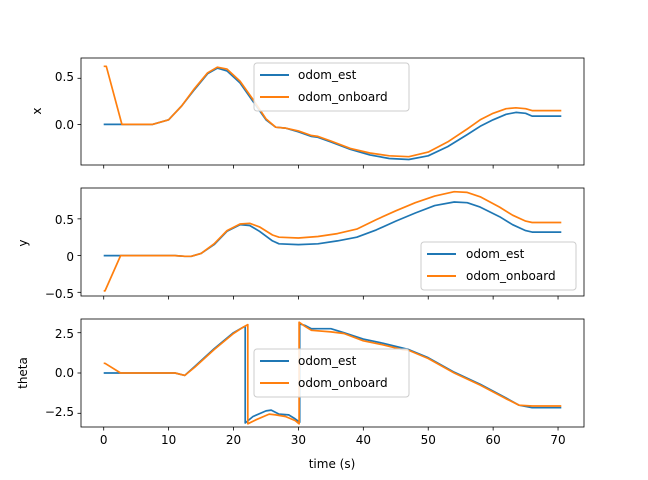 This screenshot has width=648, height=480. I want to click on x-tick-label: 40, so click(363, 440).